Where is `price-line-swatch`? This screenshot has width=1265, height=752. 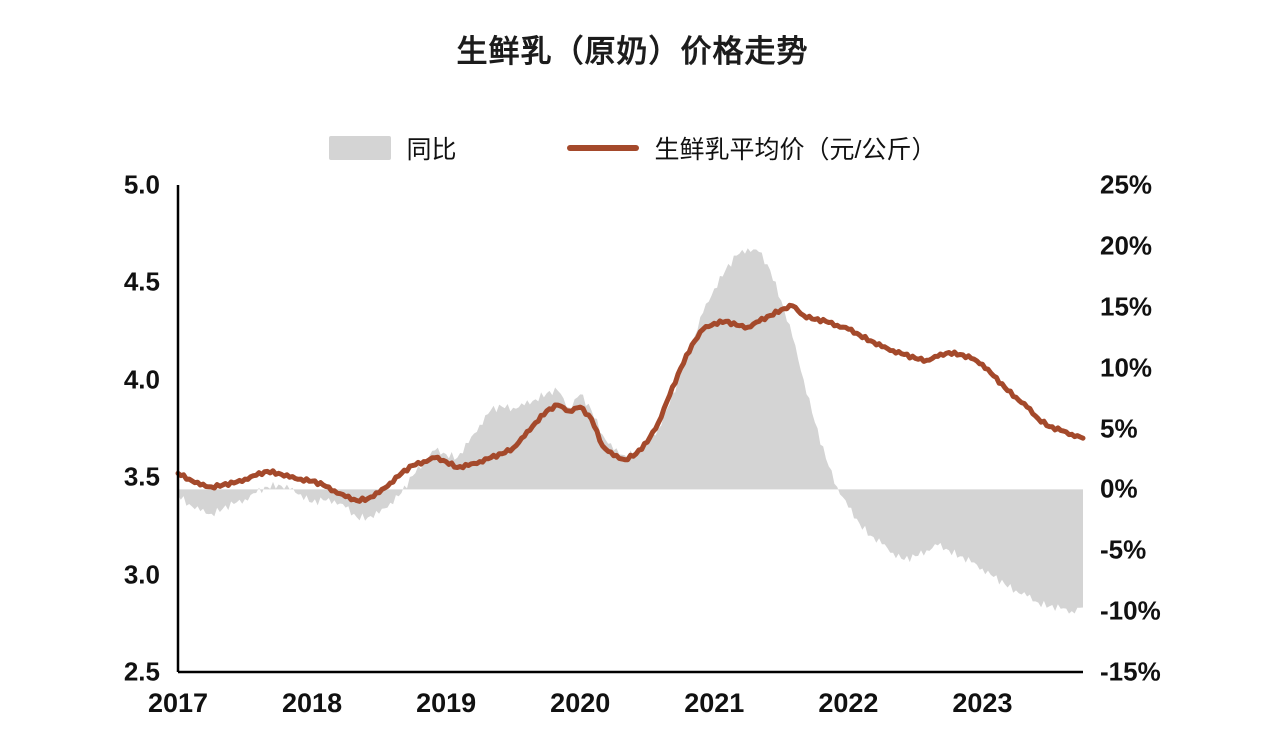 price-line-swatch is located at coordinates (602, 148).